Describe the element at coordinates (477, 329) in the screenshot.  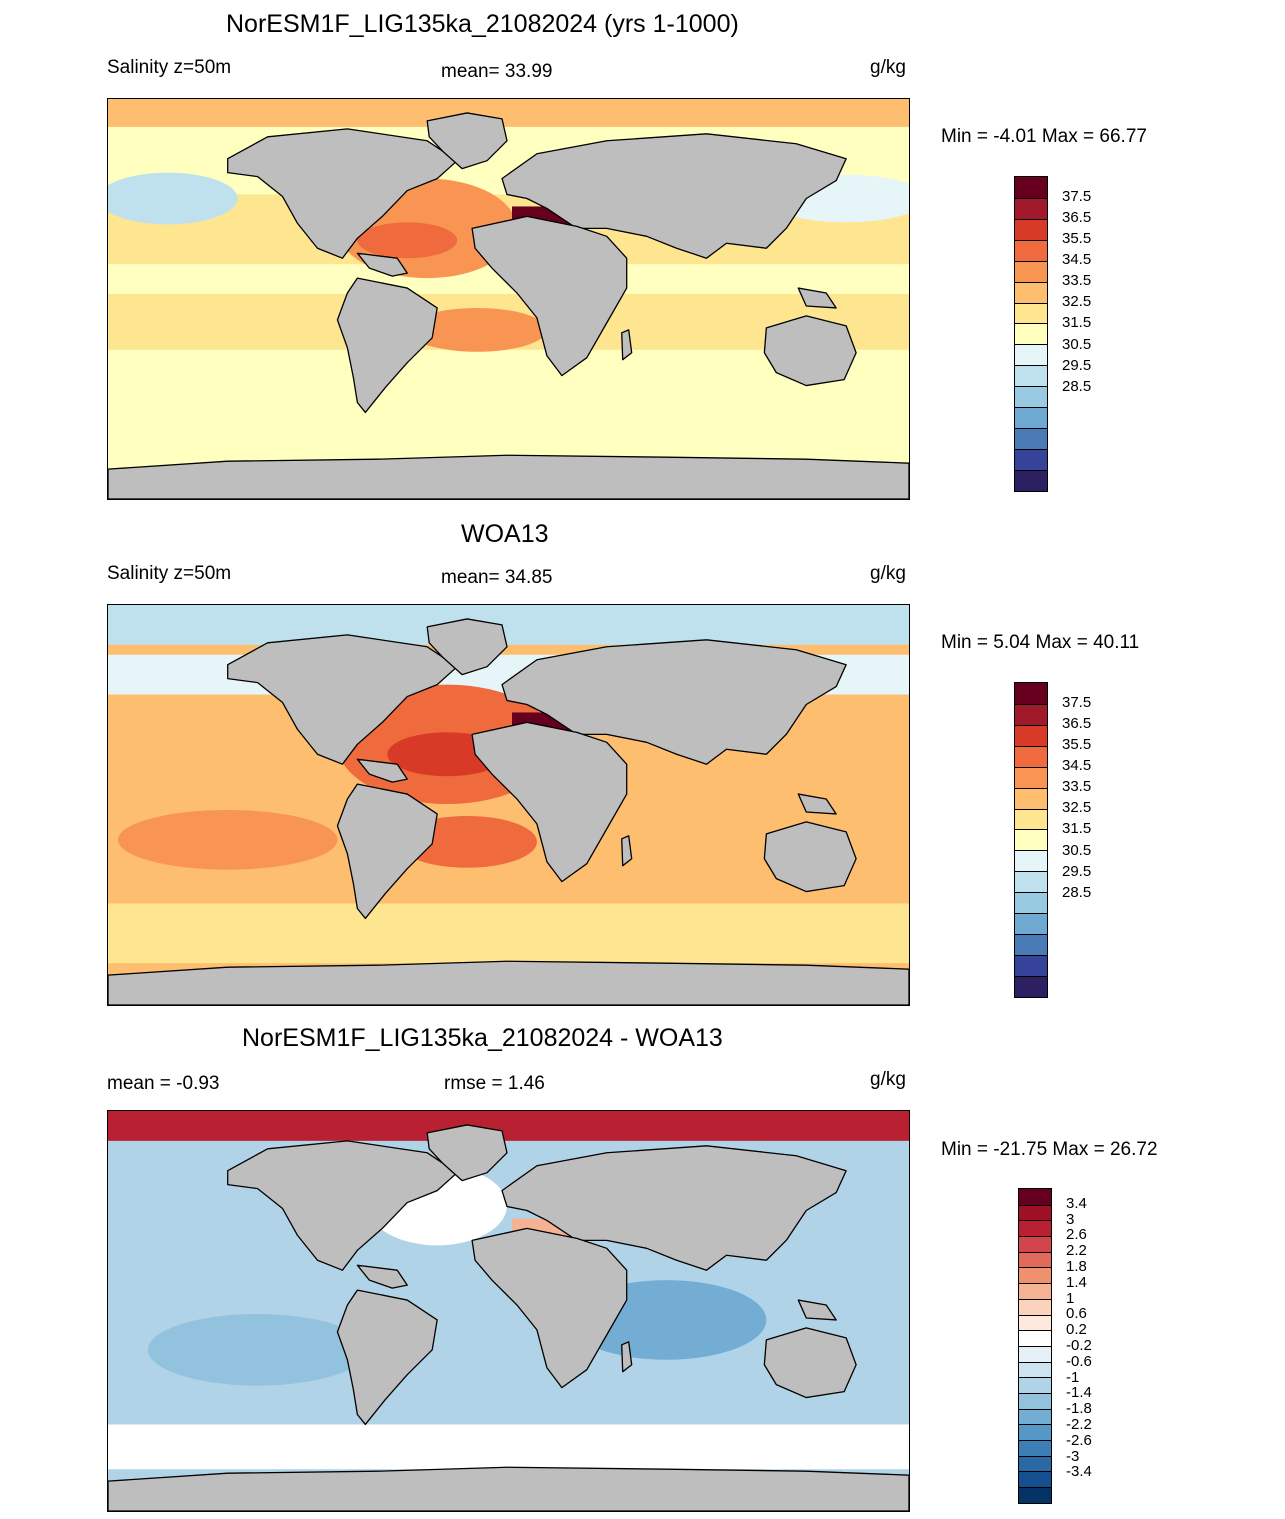
I see `south-atlantic-salty` at that location.